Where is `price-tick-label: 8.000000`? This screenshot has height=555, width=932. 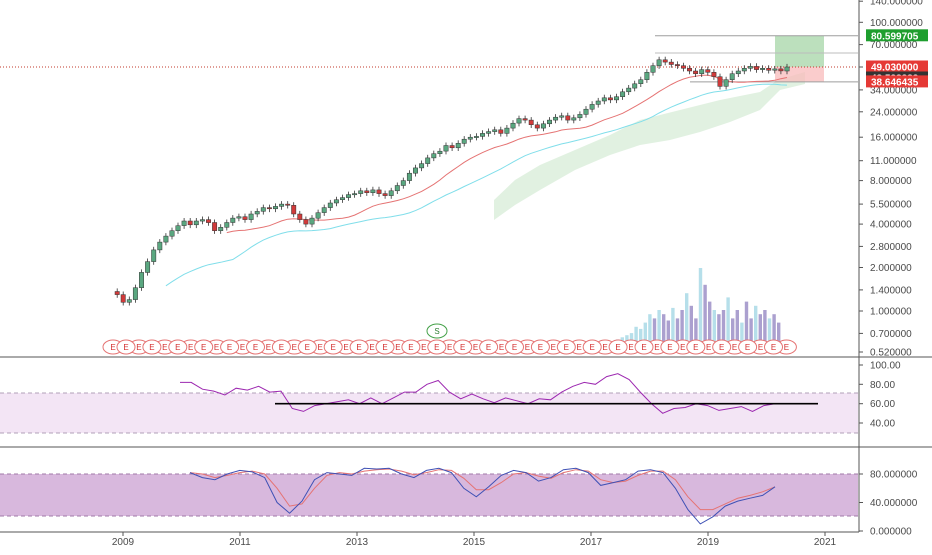 price-tick-label: 8.000000 is located at coordinates (891, 181).